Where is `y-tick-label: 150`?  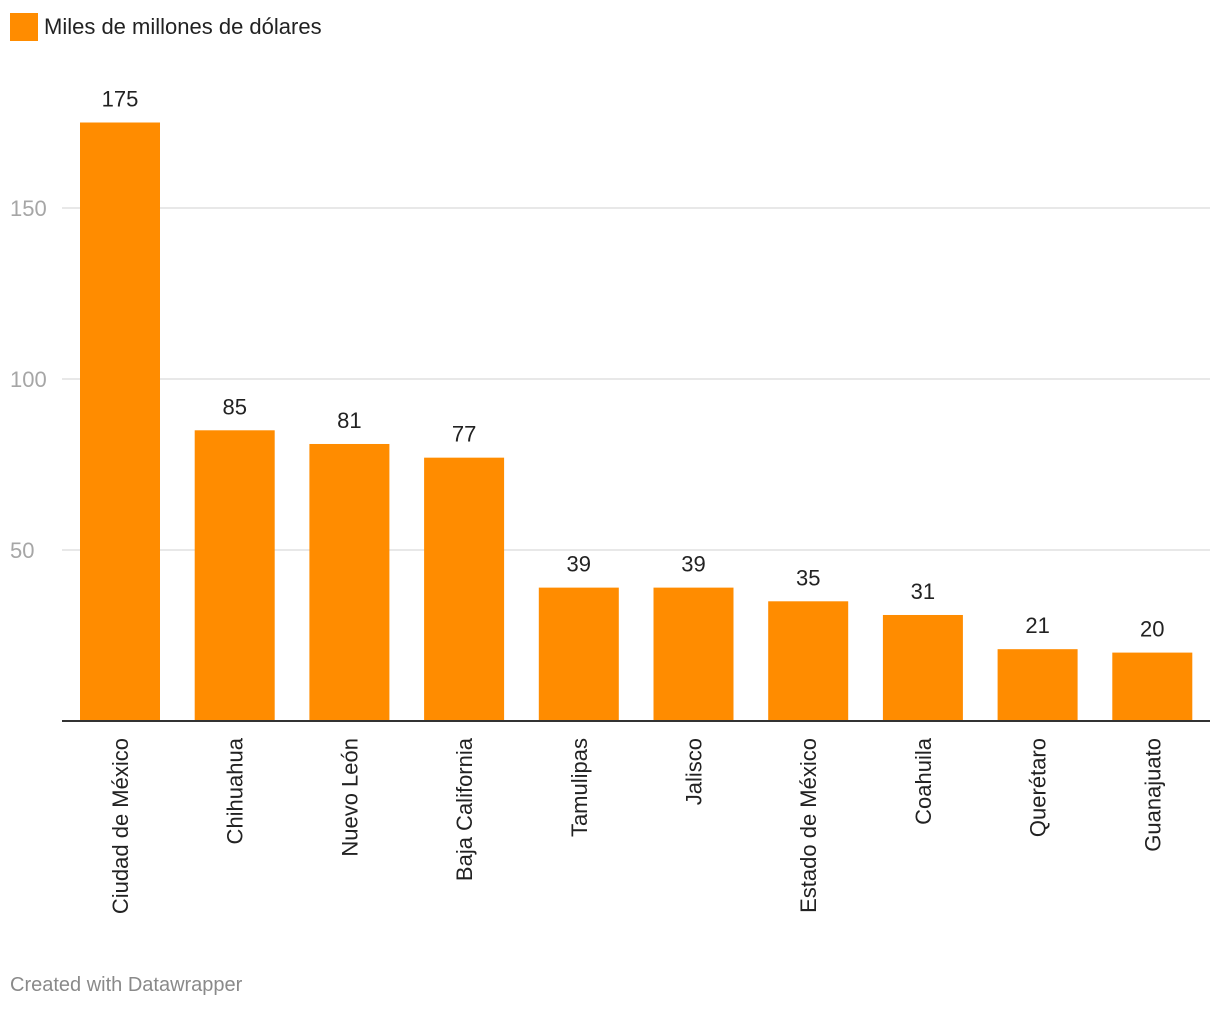
y-tick-label: 150 is located at coordinates (28, 208).